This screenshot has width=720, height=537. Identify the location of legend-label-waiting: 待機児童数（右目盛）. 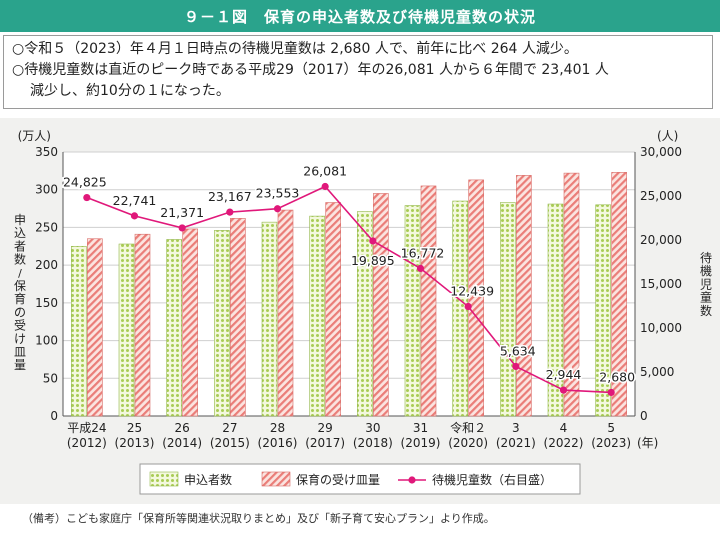
(492, 479).